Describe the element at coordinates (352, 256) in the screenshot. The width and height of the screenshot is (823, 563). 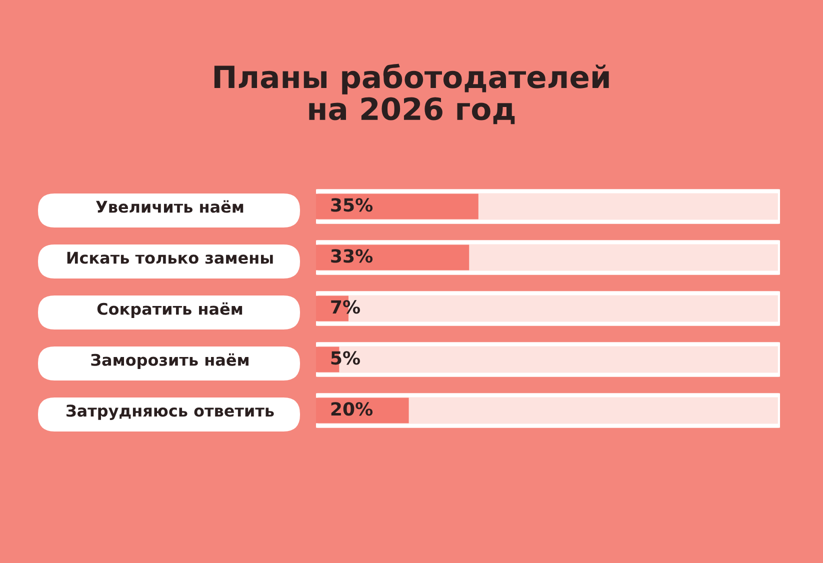
I see `data-label: 33%` at that location.